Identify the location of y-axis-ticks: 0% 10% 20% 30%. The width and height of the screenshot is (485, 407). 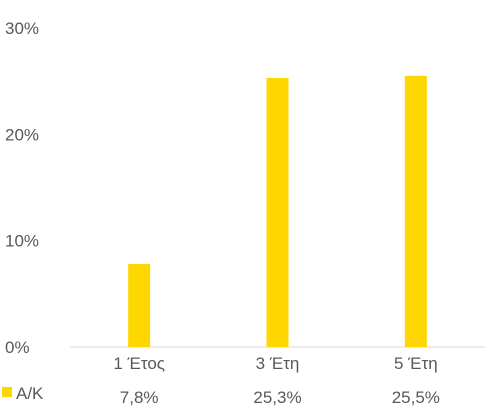
(22, 188).